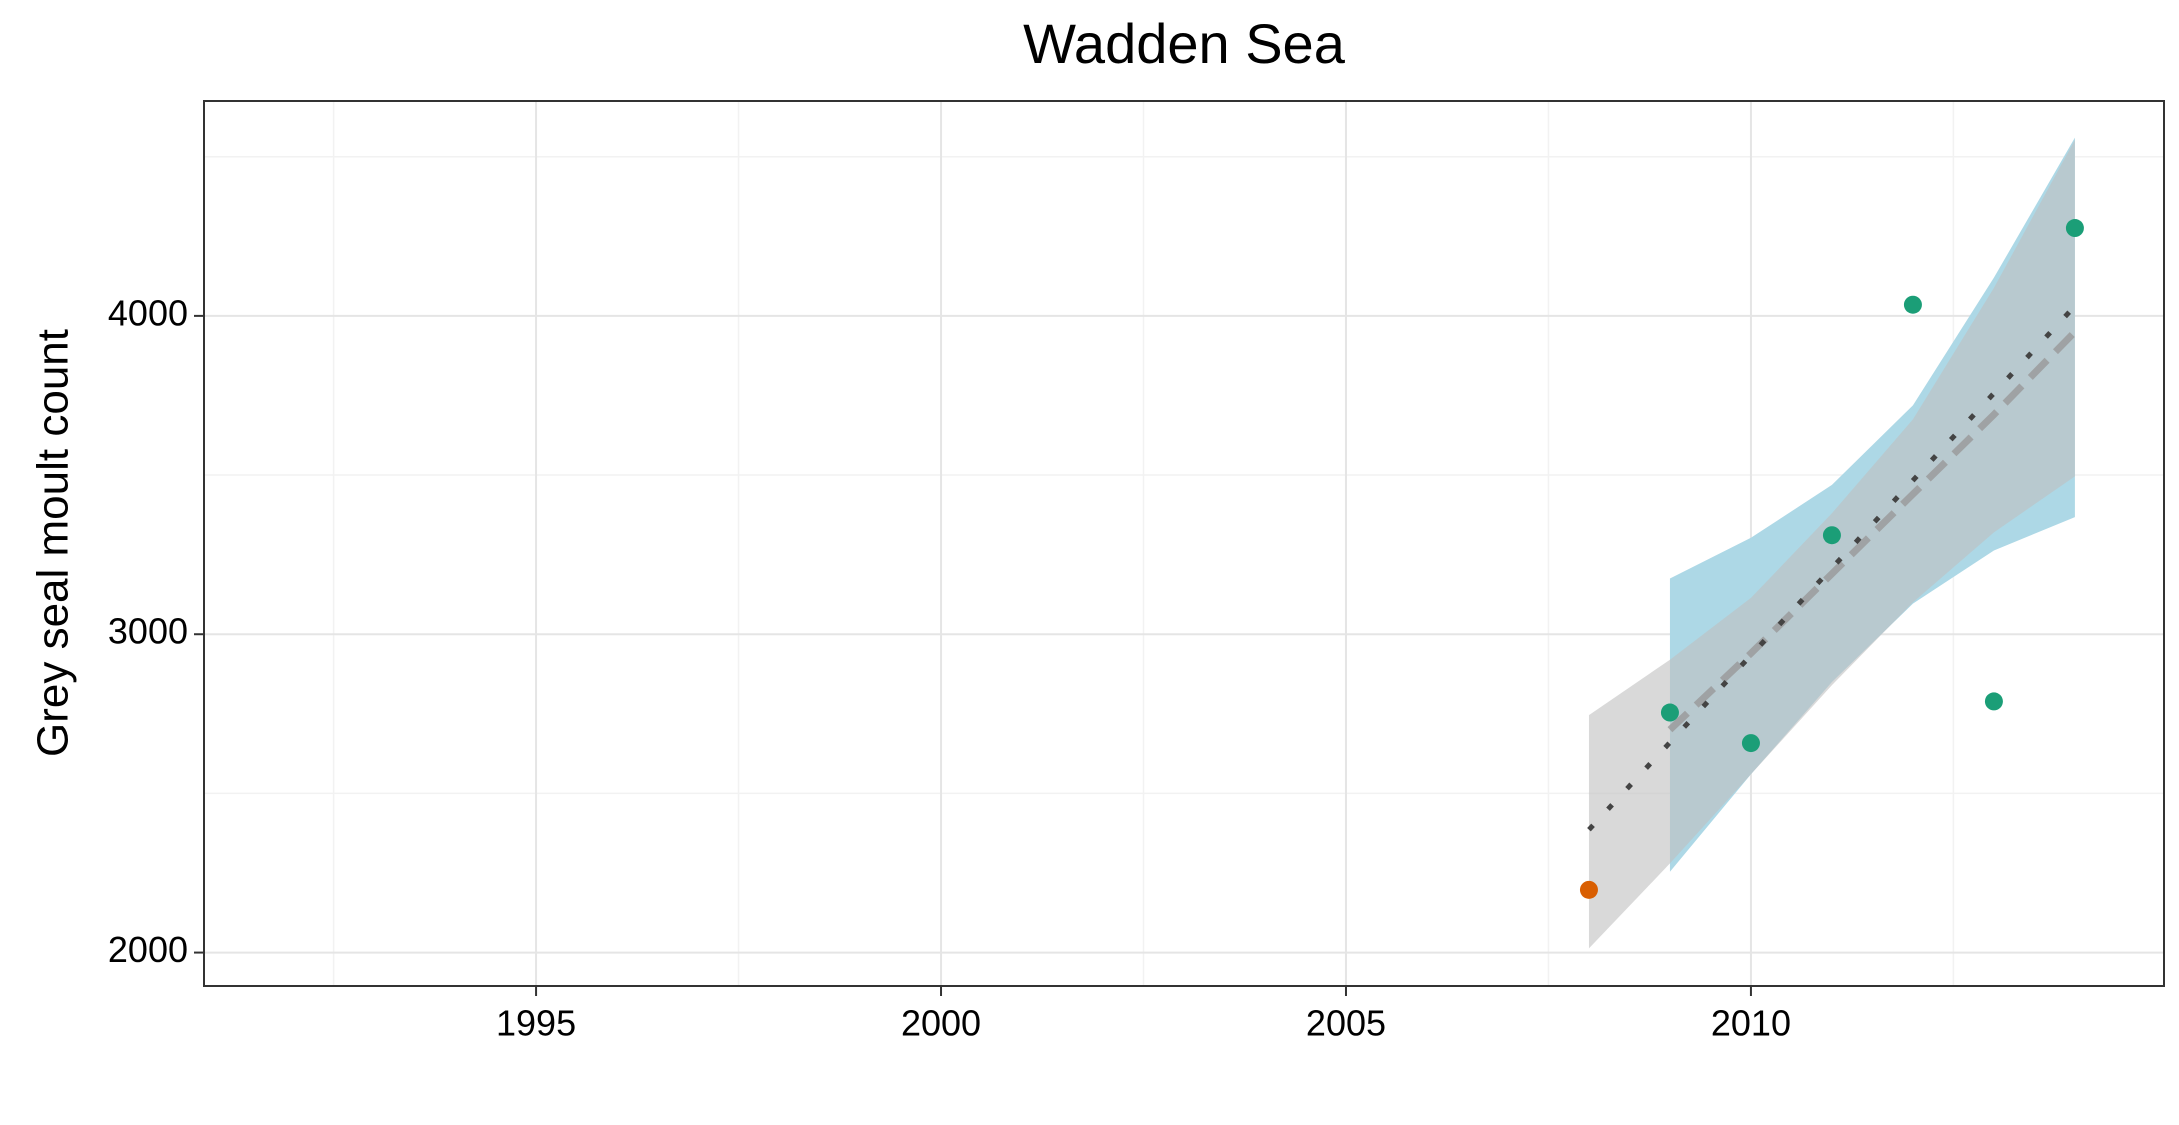 This screenshot has width=2179, height=1125. Describe the element at coordinates (941, 1023) in the screenshot. I see `x-tick-label: 2000` at that location.